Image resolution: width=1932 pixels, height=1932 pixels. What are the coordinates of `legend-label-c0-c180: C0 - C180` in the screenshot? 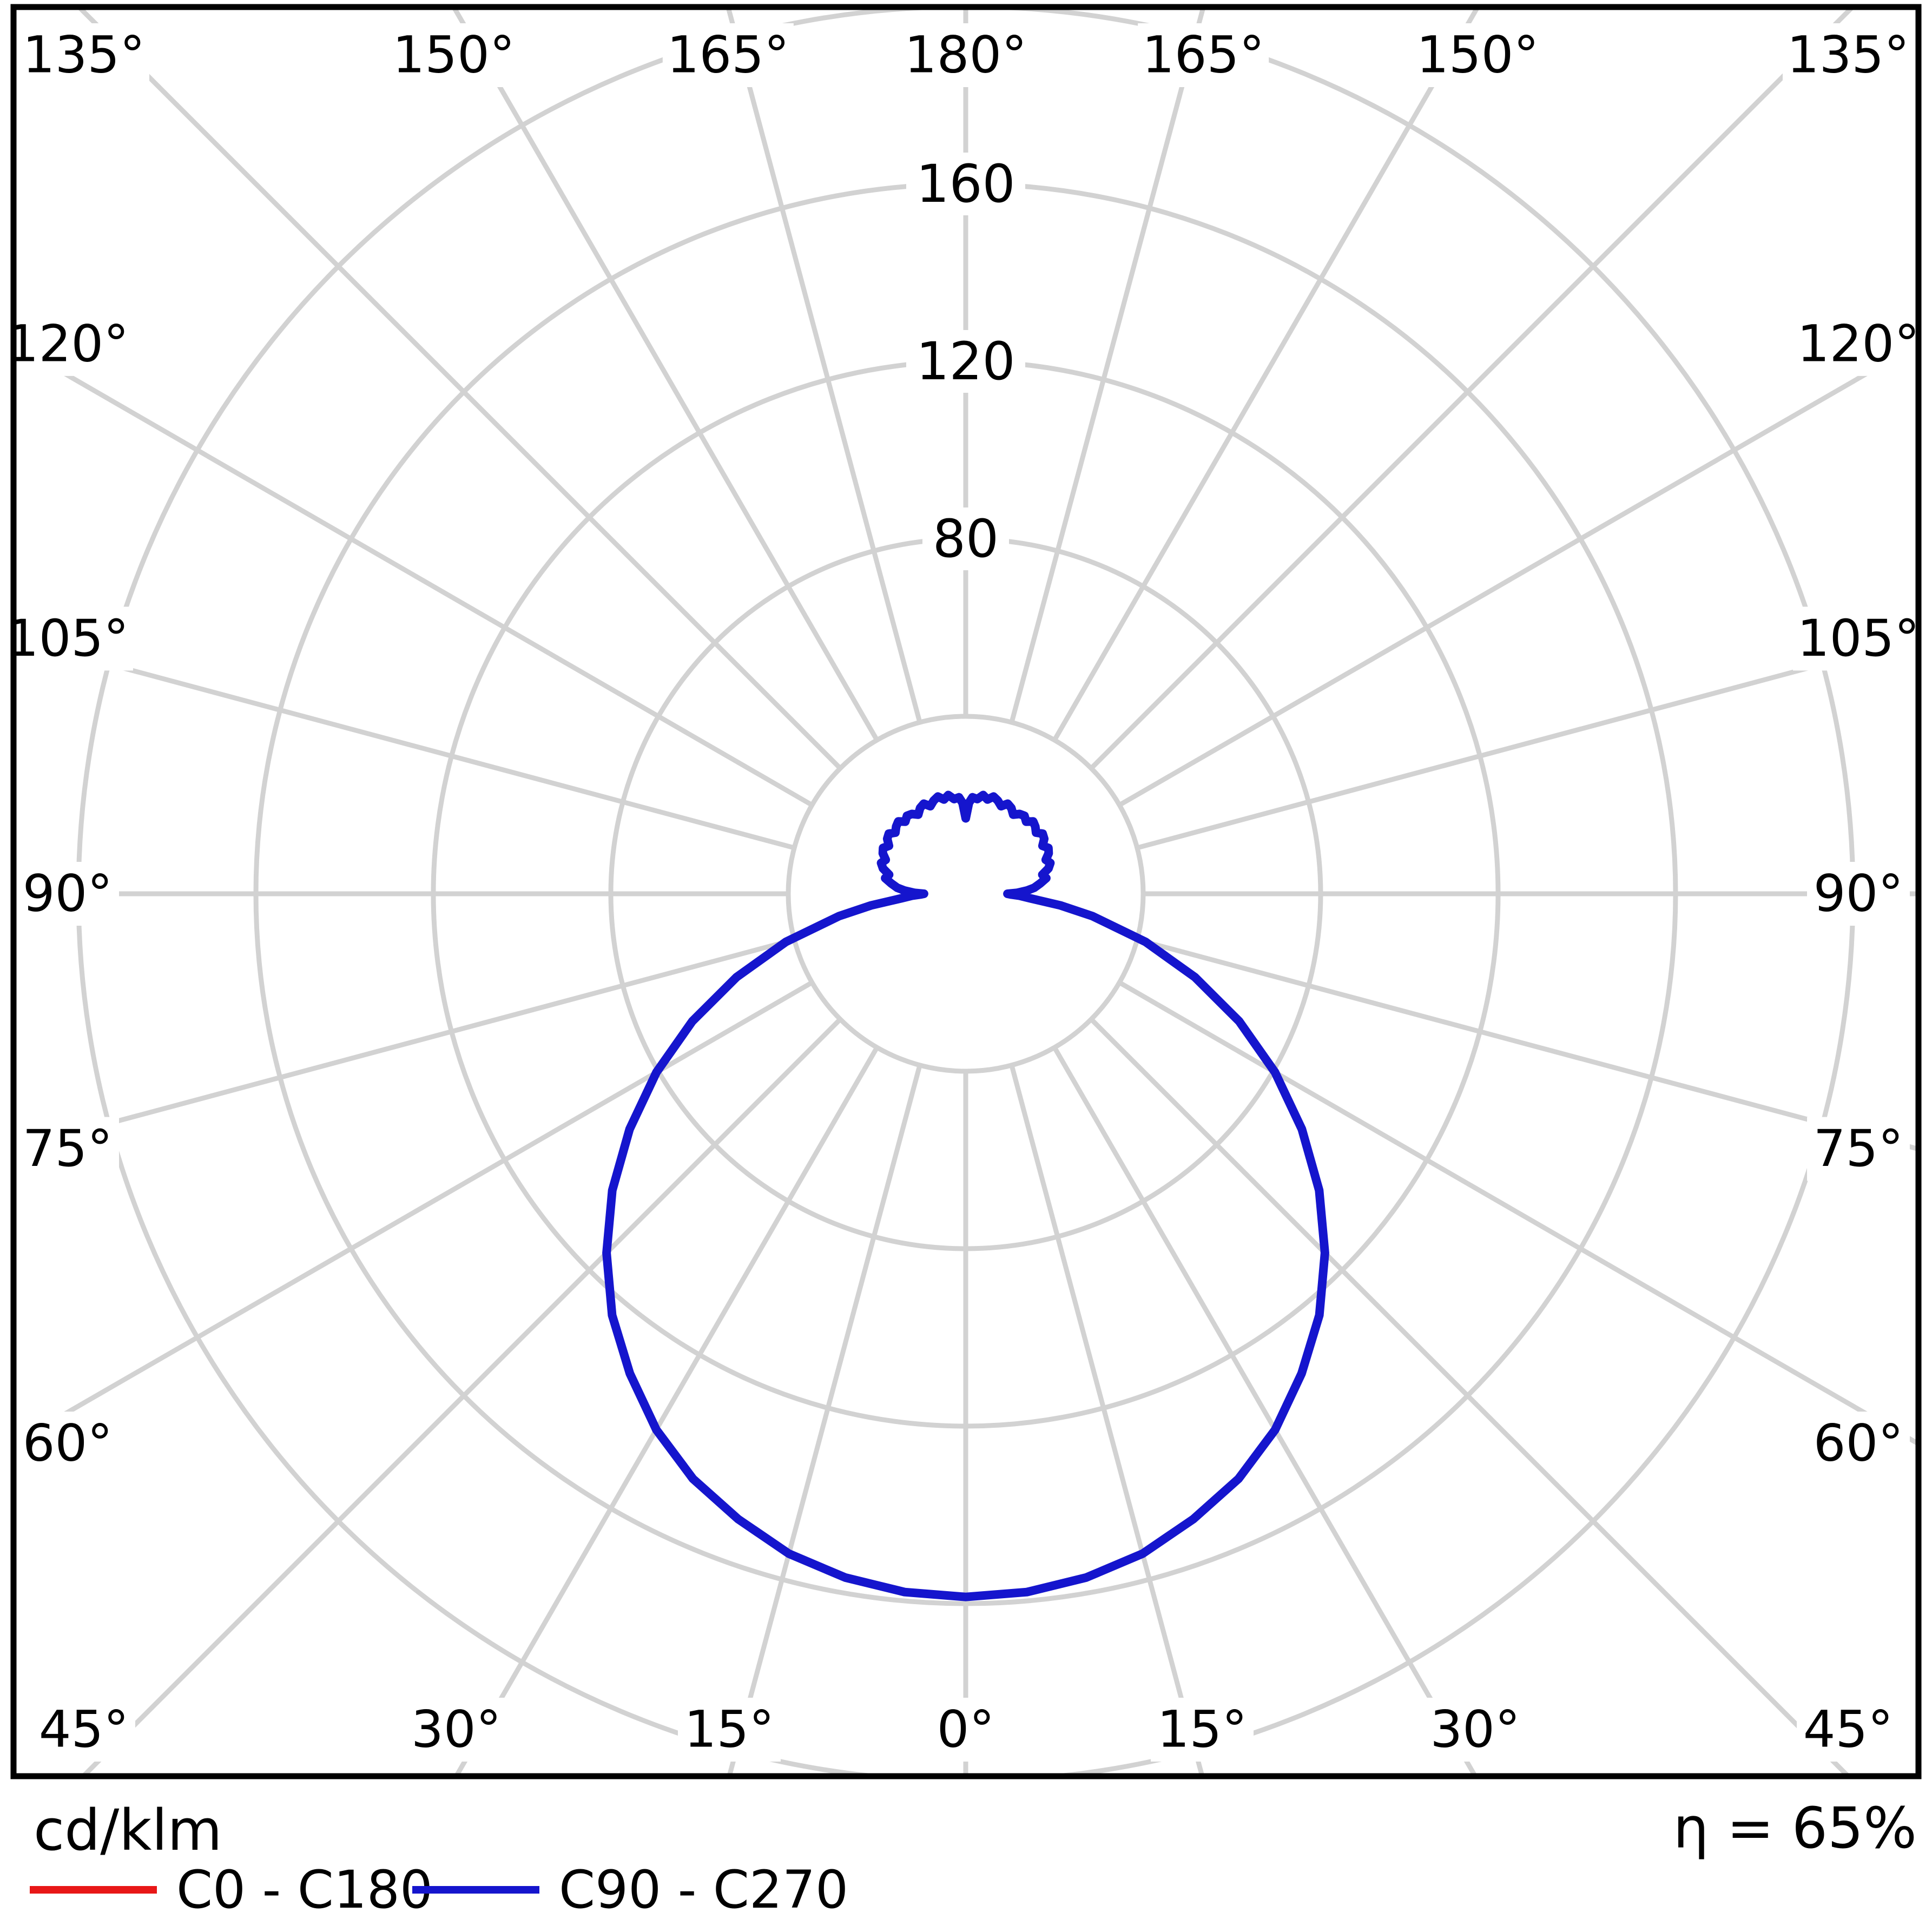 It's located at (304, 1890).